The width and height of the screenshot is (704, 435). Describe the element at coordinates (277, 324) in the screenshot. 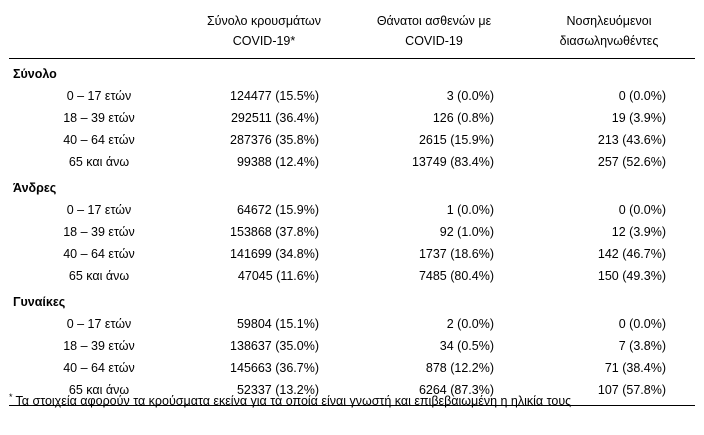

I see `cases-cell: 59804 (15.1%)` at that location.